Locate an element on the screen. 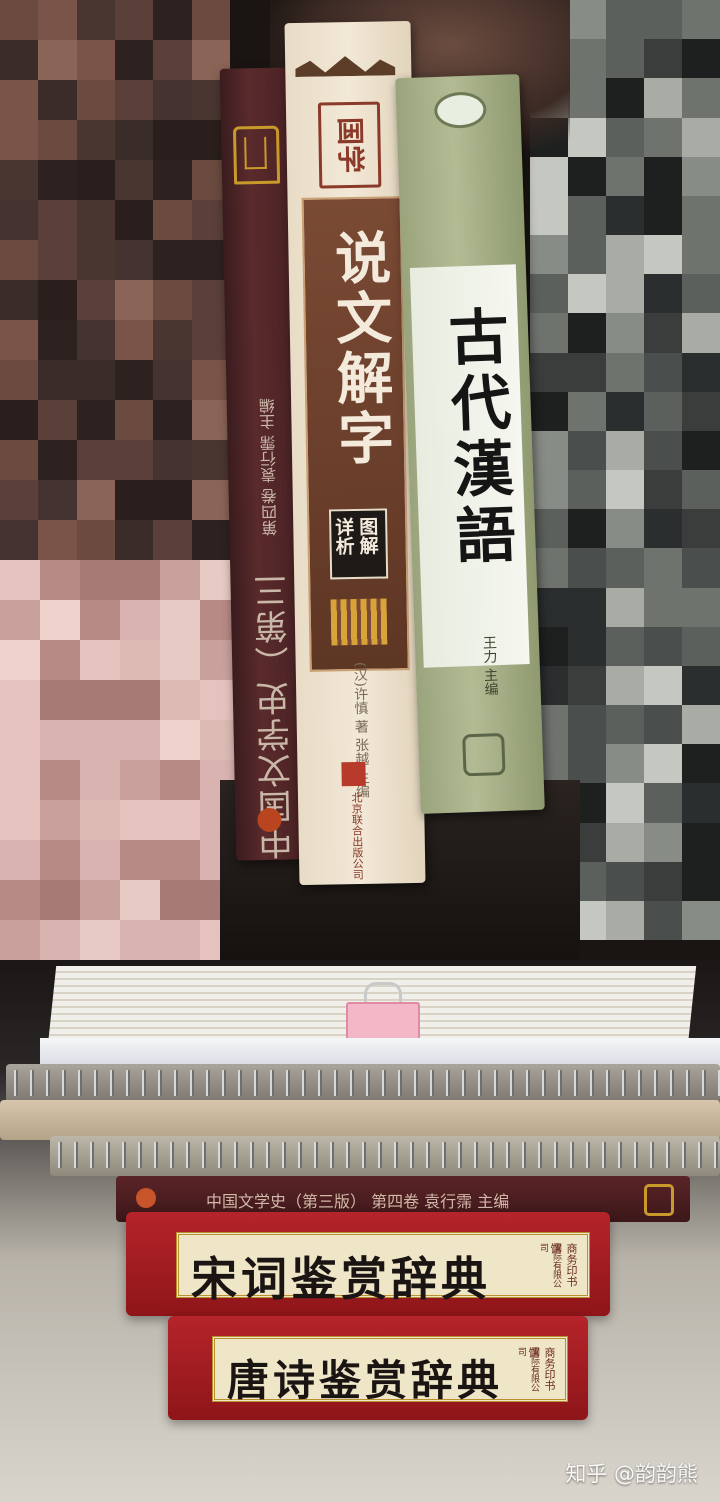  book-title: 中国文学史（第三版） 第四卷 袁行霈 主编 is located at coordinates (358, 1201).